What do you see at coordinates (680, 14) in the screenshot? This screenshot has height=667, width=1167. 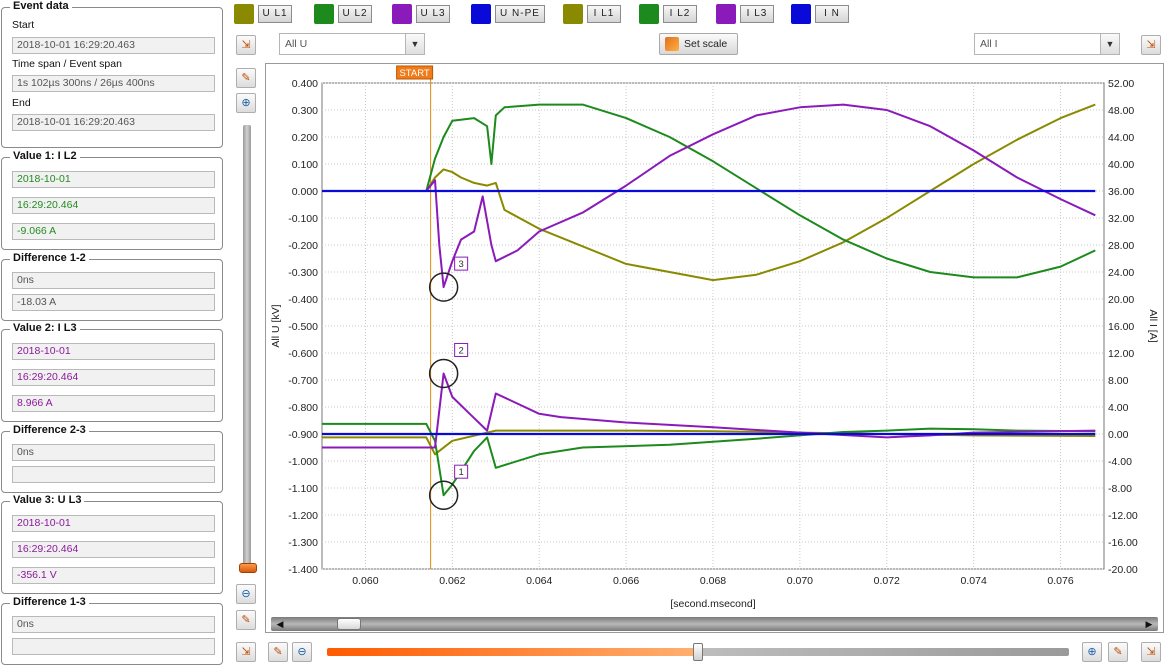 I see `legend-button: I L2` at bounding box center [680, 14].